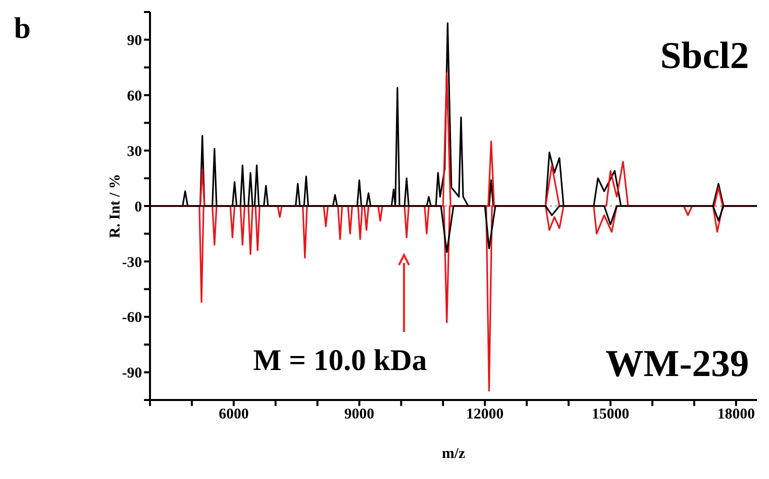  Describe the element at coordinates (704, 56) in the screenshot. I see `text: Sbcl2` at that location.